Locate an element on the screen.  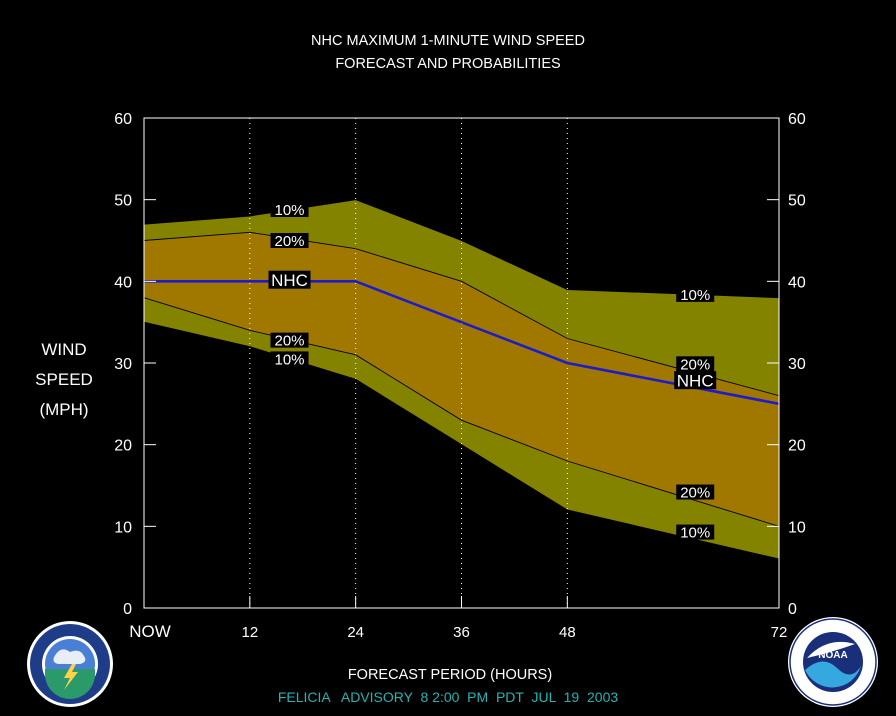
y-tick-label-left: 0 is located at coordinates (127, 609).